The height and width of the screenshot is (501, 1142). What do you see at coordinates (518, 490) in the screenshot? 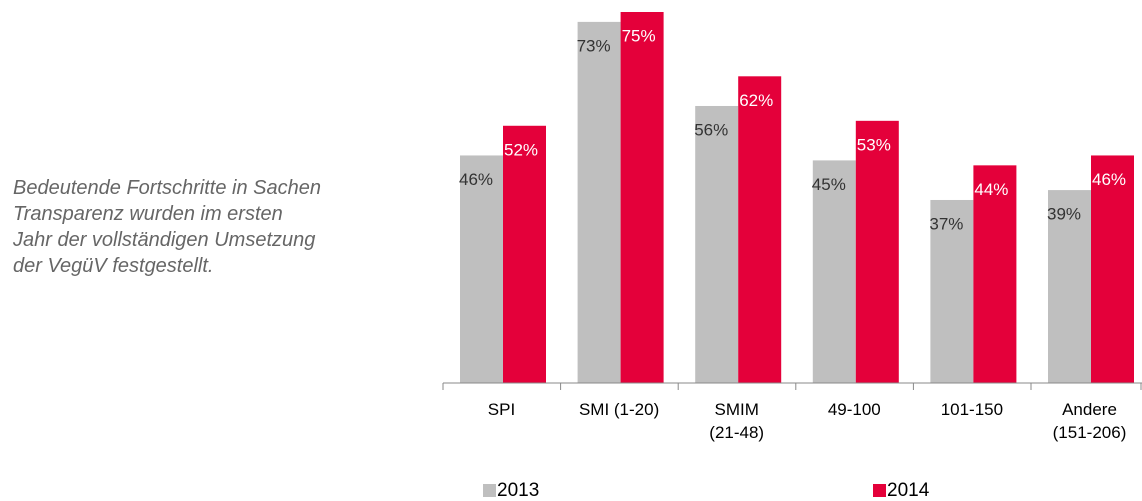
I see `legend-label: 2013` at bounding box center [518, 490].